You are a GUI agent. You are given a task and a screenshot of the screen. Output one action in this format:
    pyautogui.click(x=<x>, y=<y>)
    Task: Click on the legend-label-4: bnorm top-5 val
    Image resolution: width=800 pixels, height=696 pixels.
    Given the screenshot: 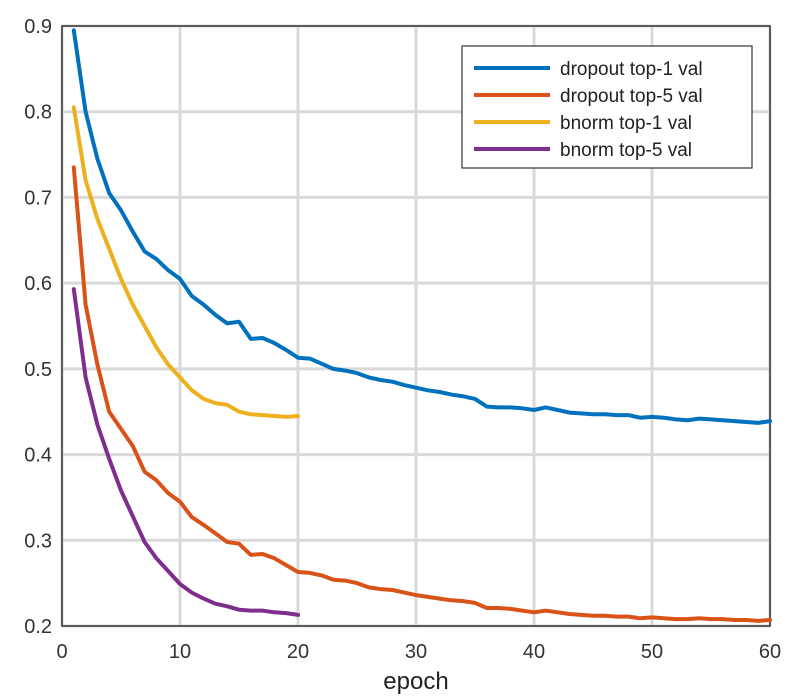 What is the action you would take?
    pyautogui.click(x=626, y=150)
    